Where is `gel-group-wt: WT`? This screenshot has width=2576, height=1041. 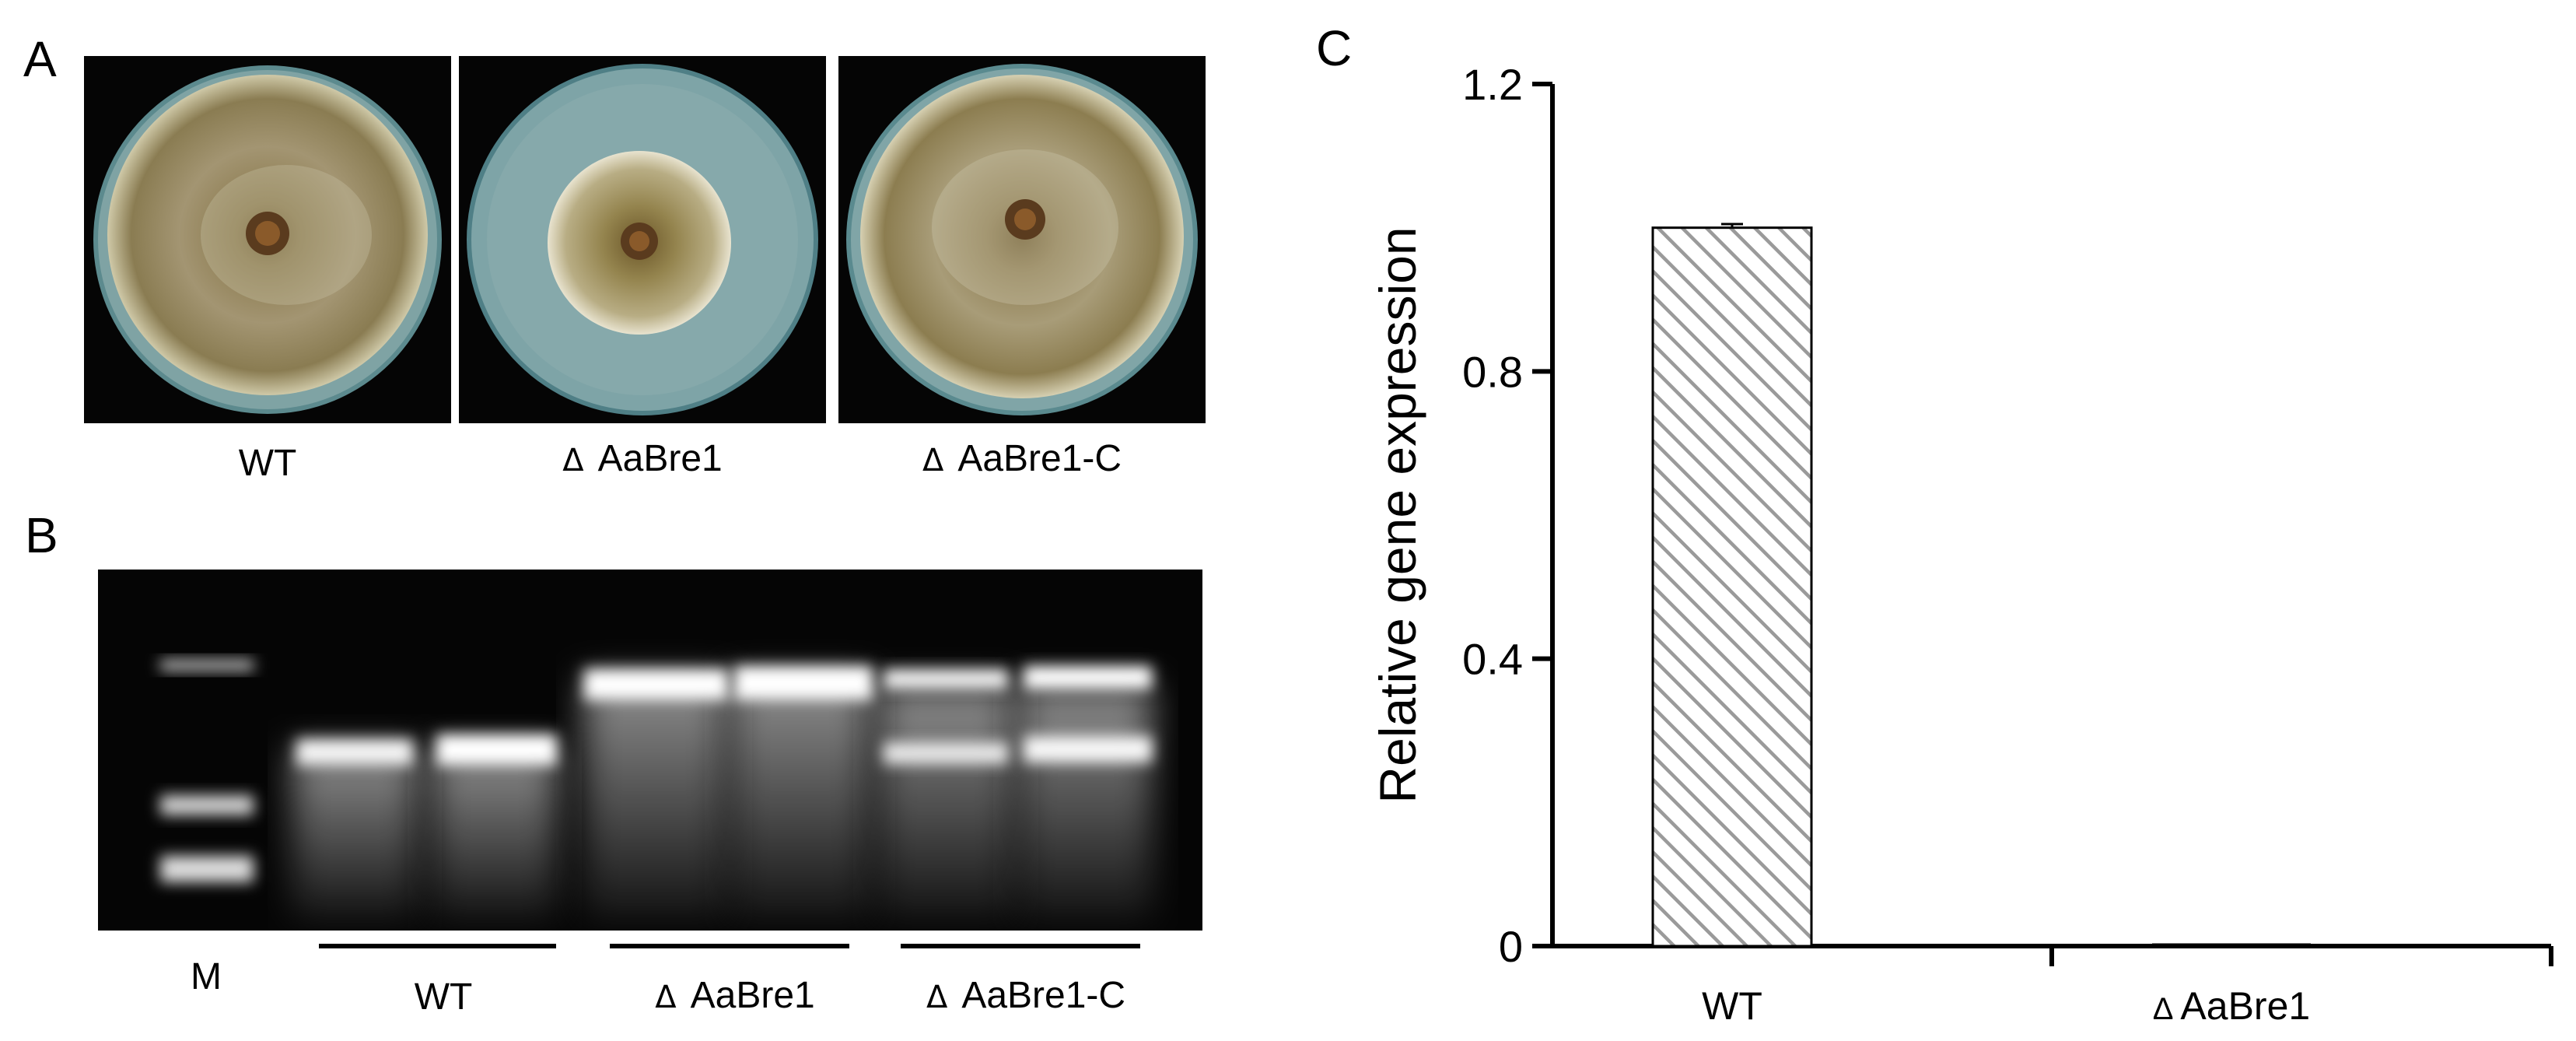
gel-group-wt: WT is located at coordinates (444, 997).